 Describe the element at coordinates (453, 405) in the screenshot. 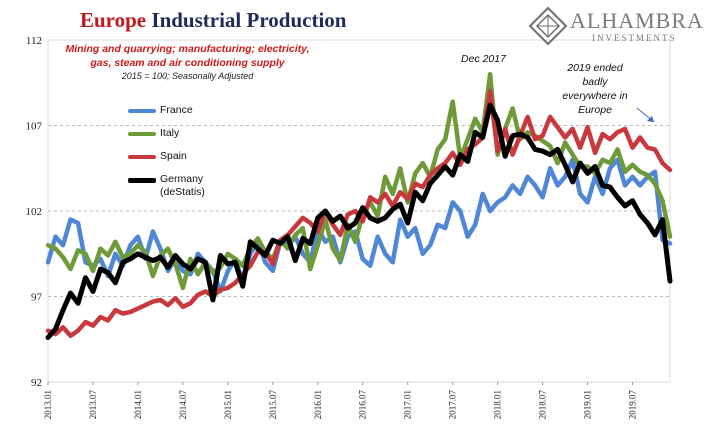

I see `x-tick-label: 2017.07` at that location.